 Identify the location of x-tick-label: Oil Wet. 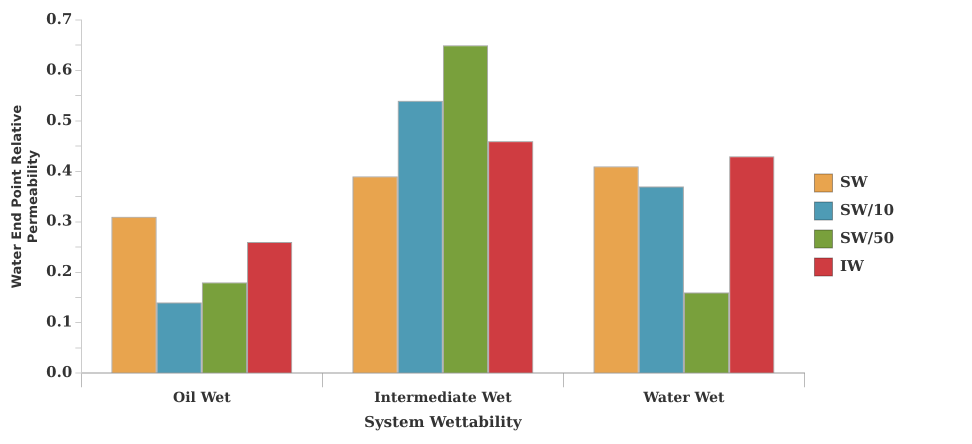
(202, 398).